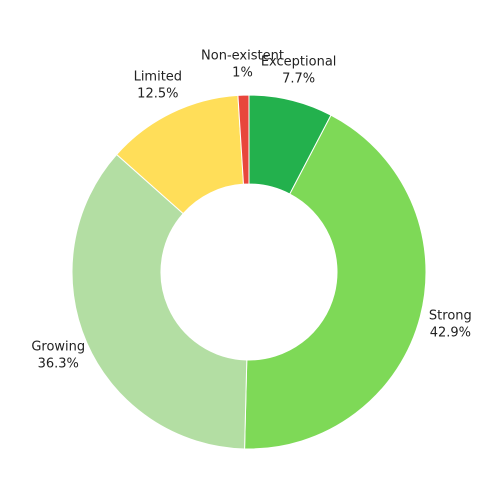 The height and width of the screenshot is (500, 500). Describe the element at coordinates (58, 346) in the screenshot. I see `slice-label: Growing` at that location.